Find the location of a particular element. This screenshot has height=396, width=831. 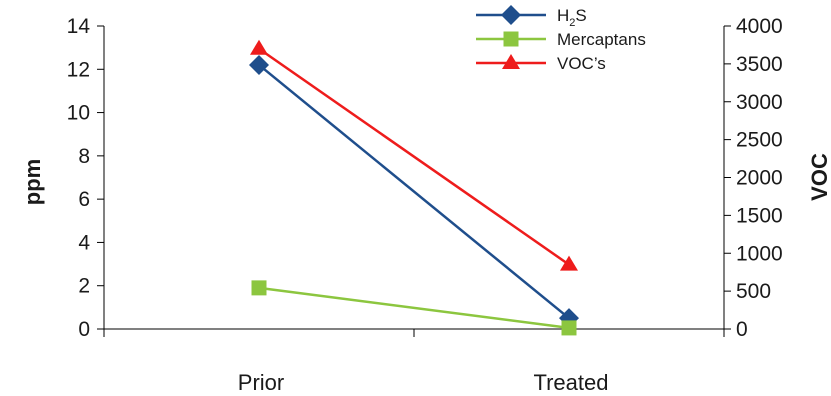

legend-marker-mercaptans is located at coordinates (511, 39).